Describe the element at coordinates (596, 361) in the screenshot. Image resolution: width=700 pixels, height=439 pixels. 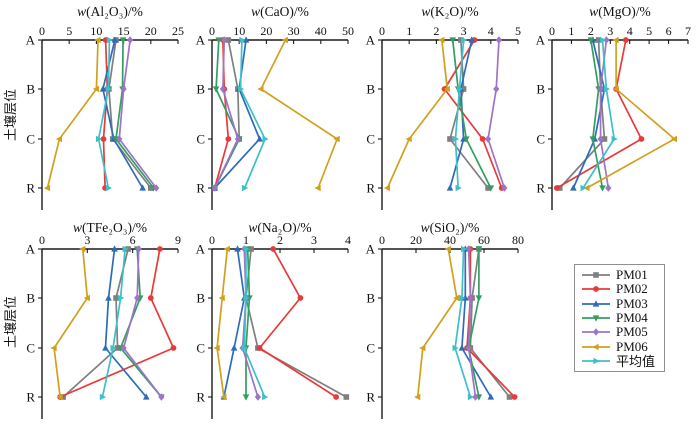
I see `legend-average-marker-icon` at that location.